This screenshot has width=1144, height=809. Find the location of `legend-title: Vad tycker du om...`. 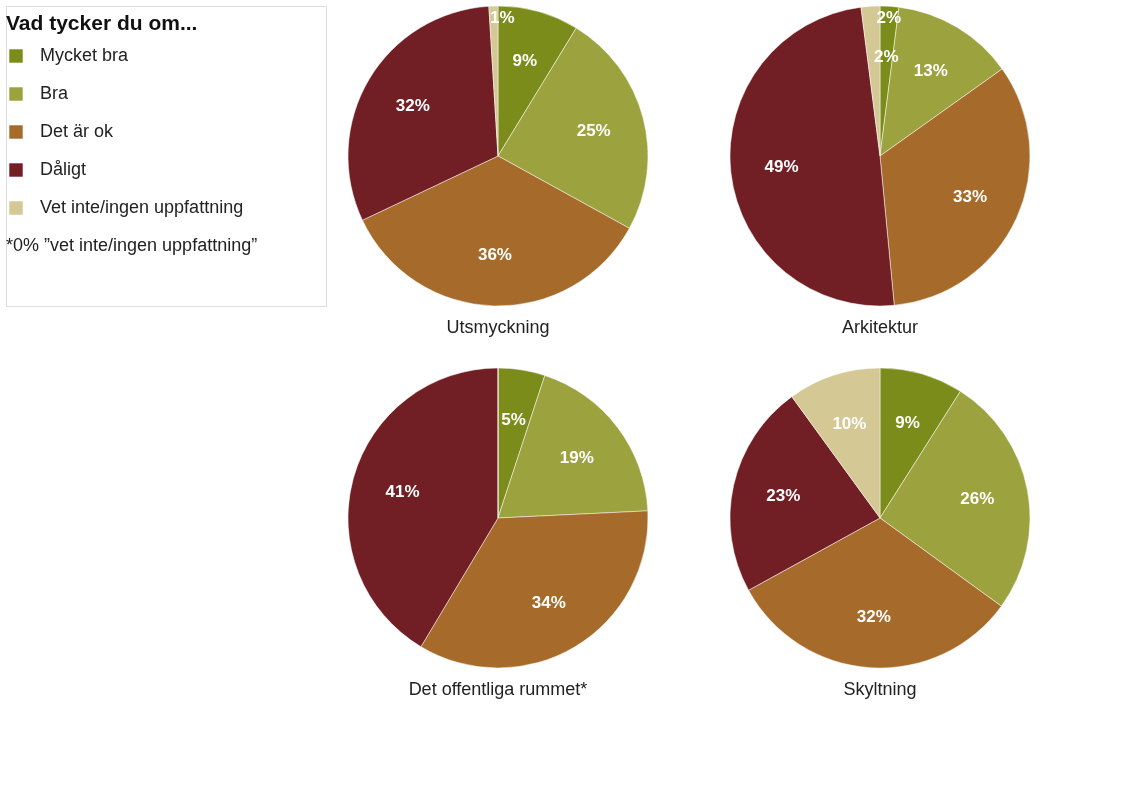

legend-title: Vad tycker du om... is located at coordinates (102, 22).